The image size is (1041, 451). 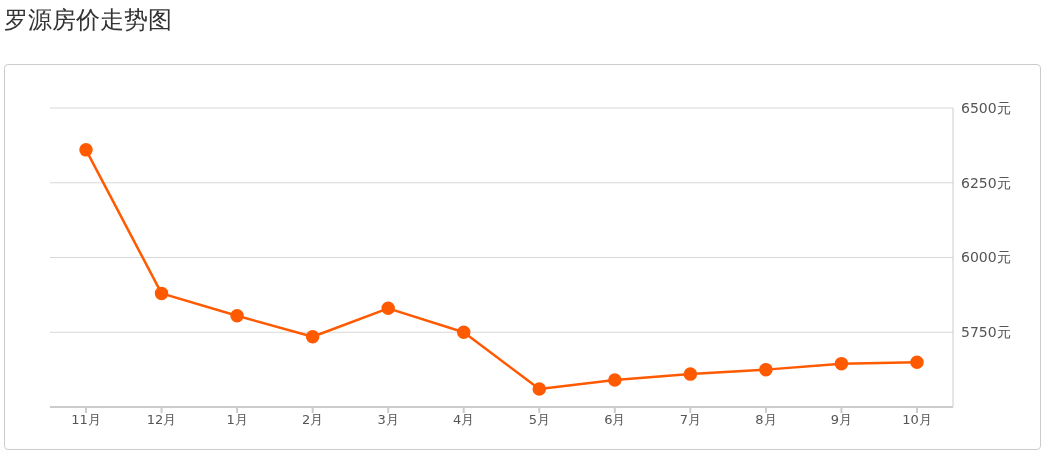 I want to click on x-tick-label: 2月, so click(x=313, y=420).